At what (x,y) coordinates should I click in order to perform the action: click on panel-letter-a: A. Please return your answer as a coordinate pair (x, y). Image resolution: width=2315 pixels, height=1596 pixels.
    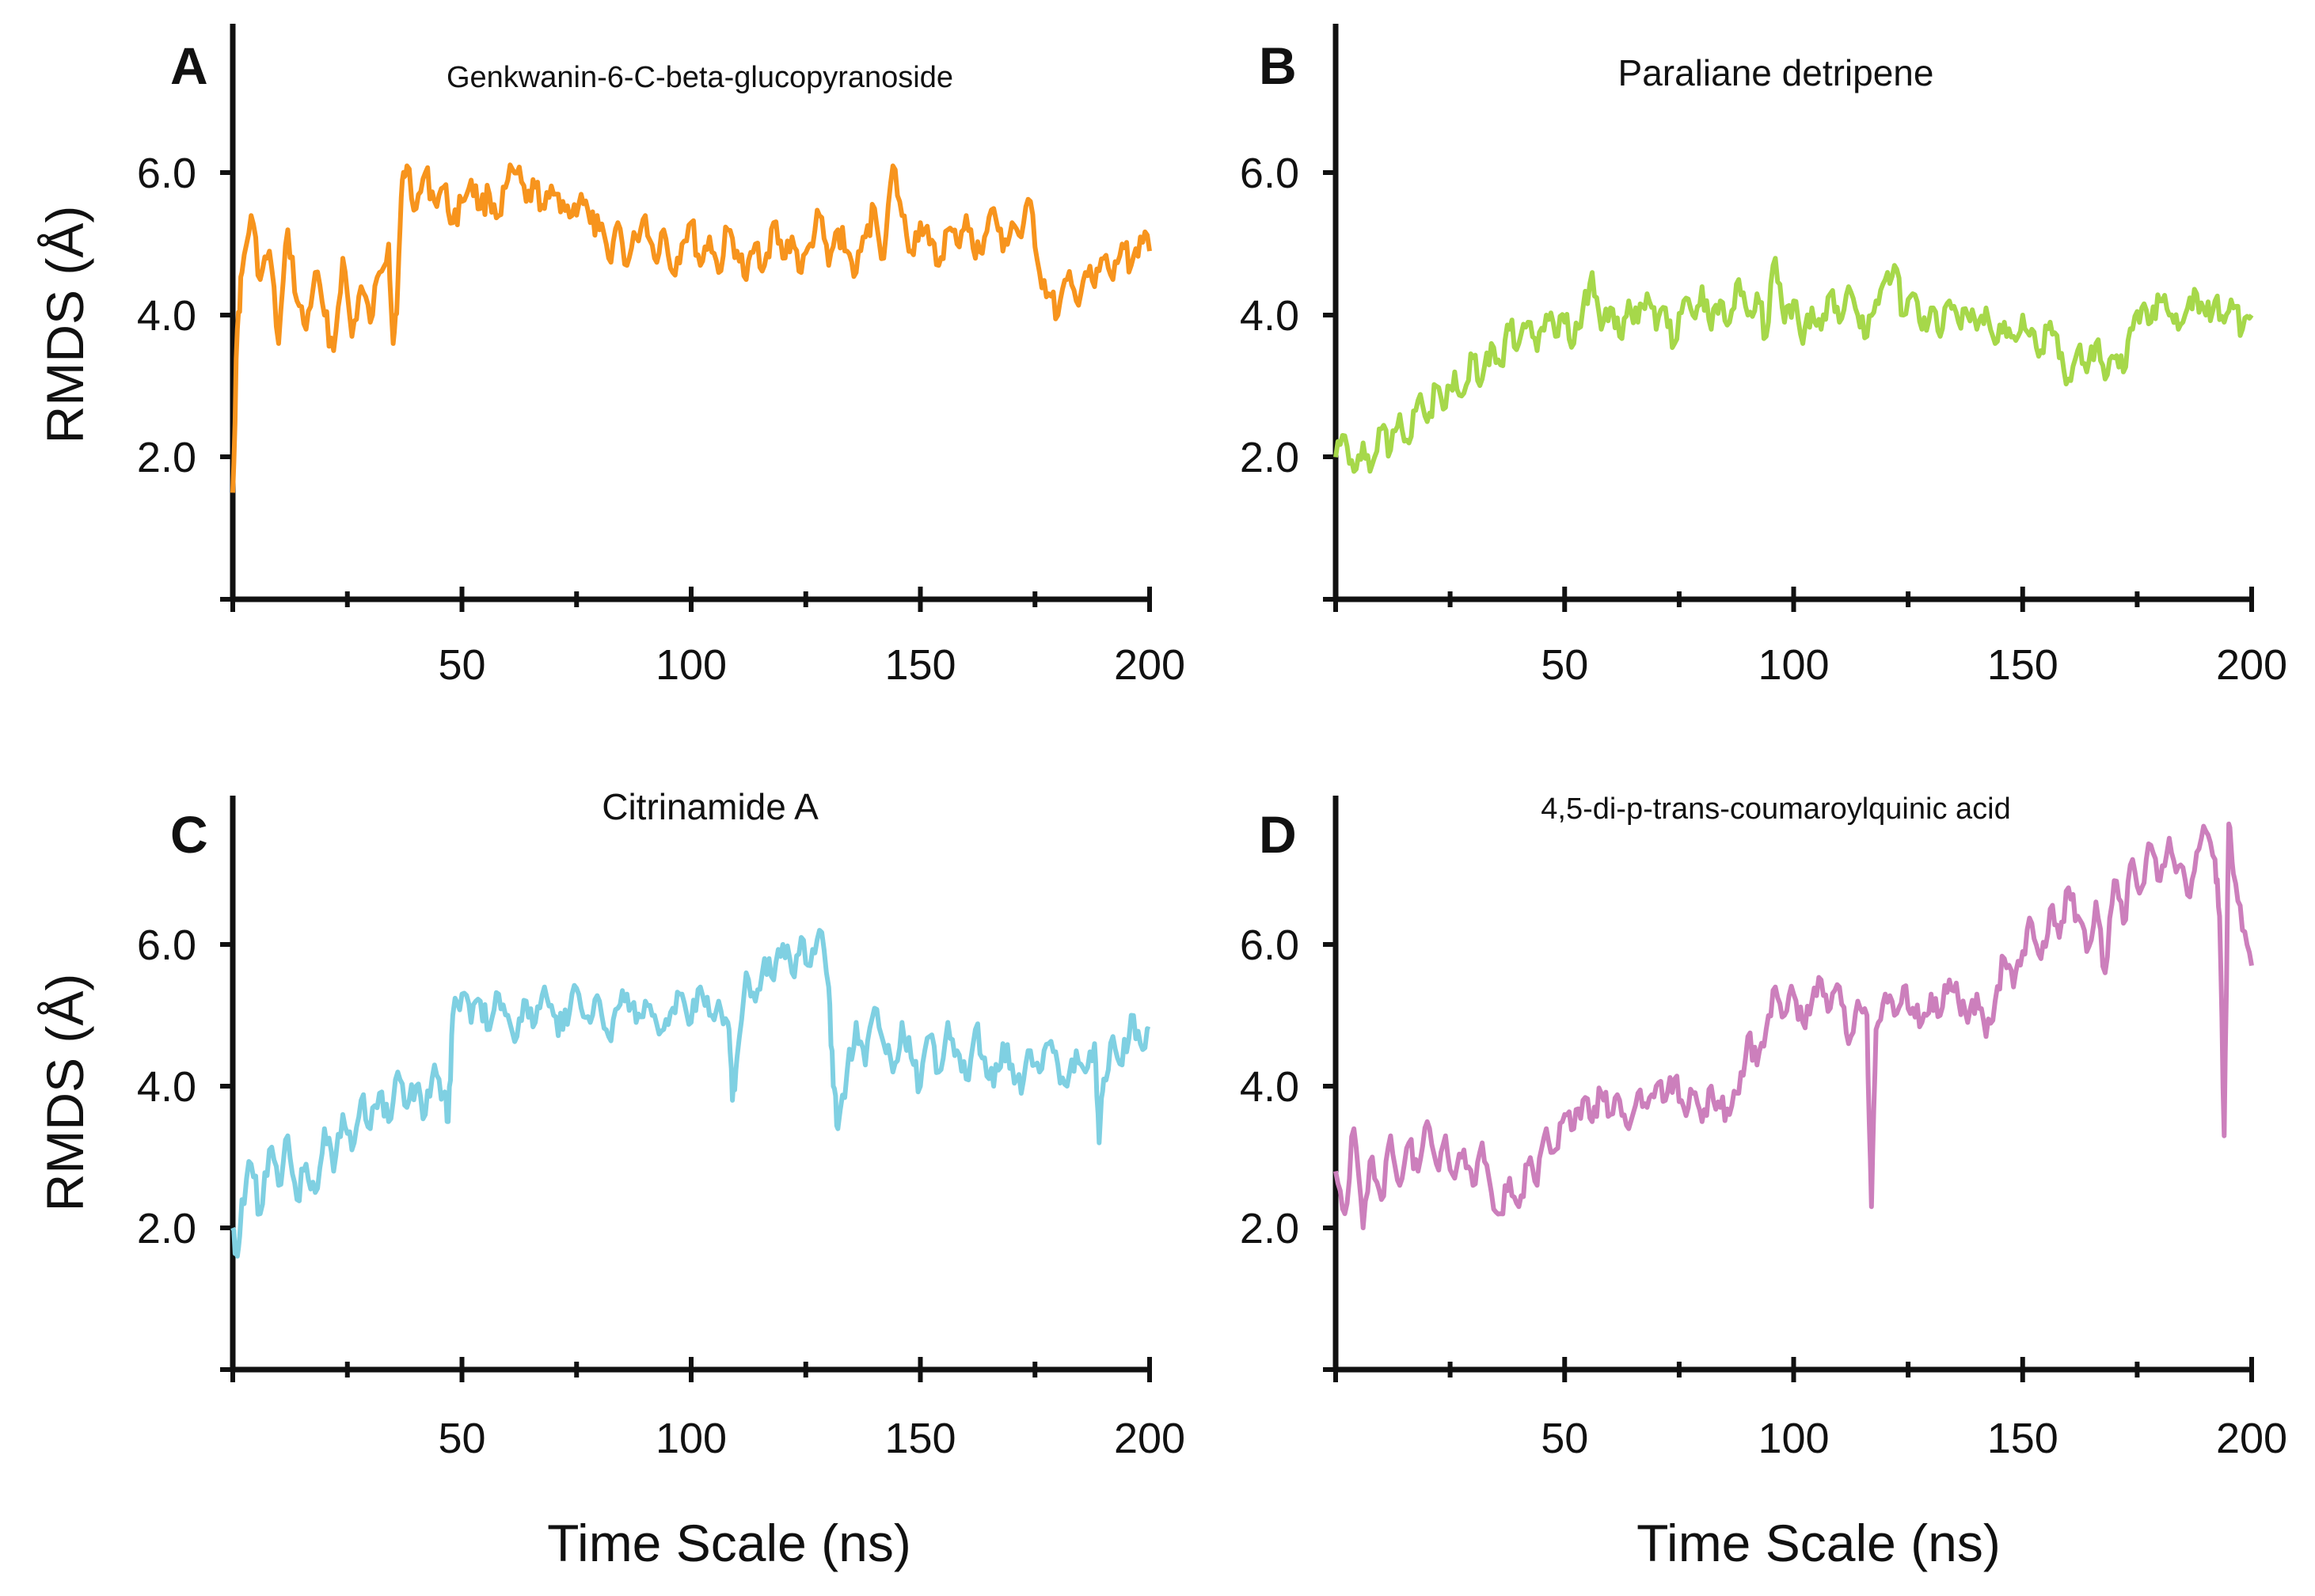
    Looking at the image, I should click on (189, 65).